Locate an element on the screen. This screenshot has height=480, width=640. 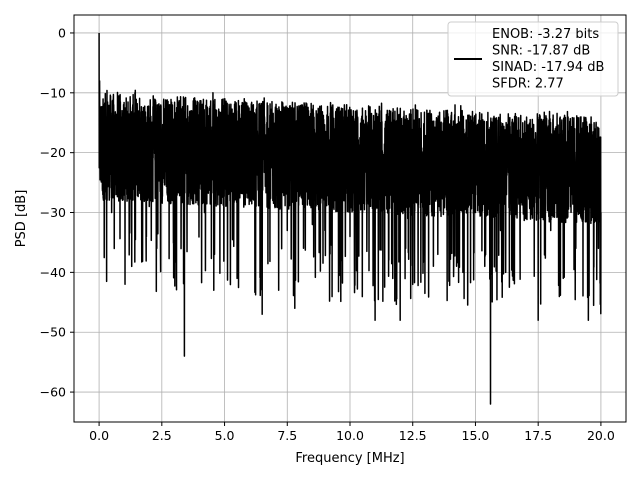
y-tick-label: −20 is located at coordinates (53, 152).